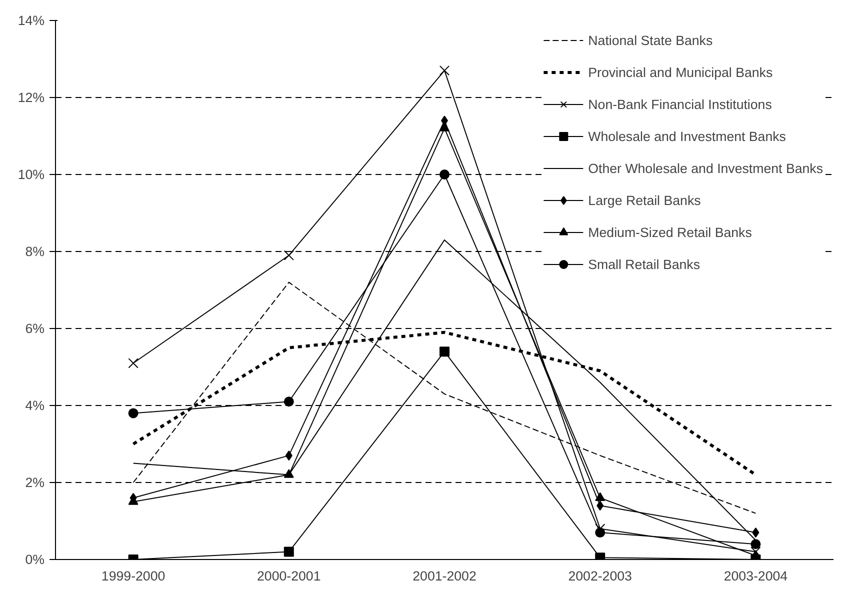  What do you see at coordinates (35, 559) in the screenshot?
I see `y-tick-label: 0%` at bounding box center [35, 559].